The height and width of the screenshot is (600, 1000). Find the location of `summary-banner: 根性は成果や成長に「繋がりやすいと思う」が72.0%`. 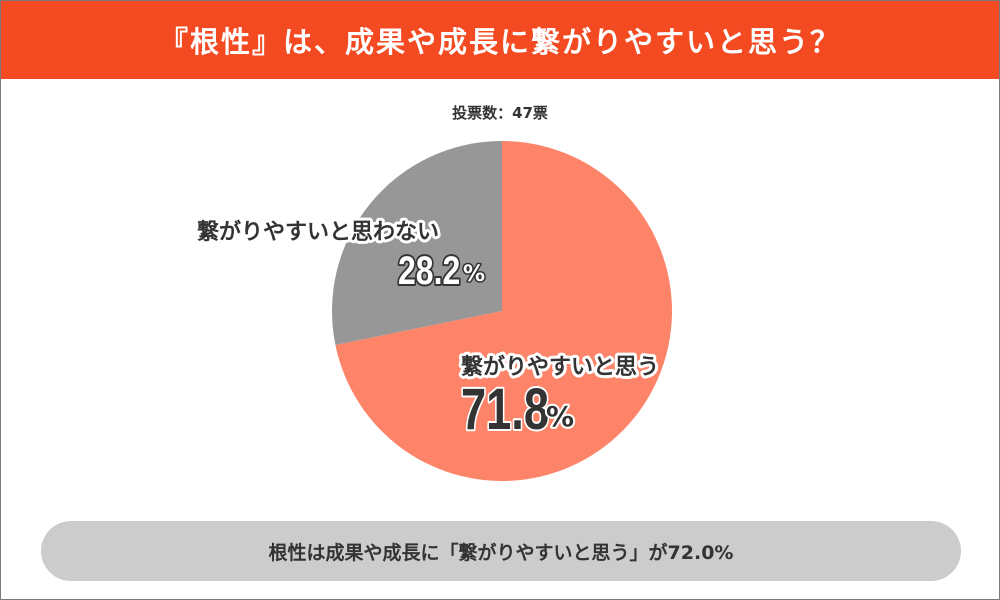

summary-banner: 根性は成果や成長に「繋がりやすいと思う」が72.0% is located at coordinates (501, 551).